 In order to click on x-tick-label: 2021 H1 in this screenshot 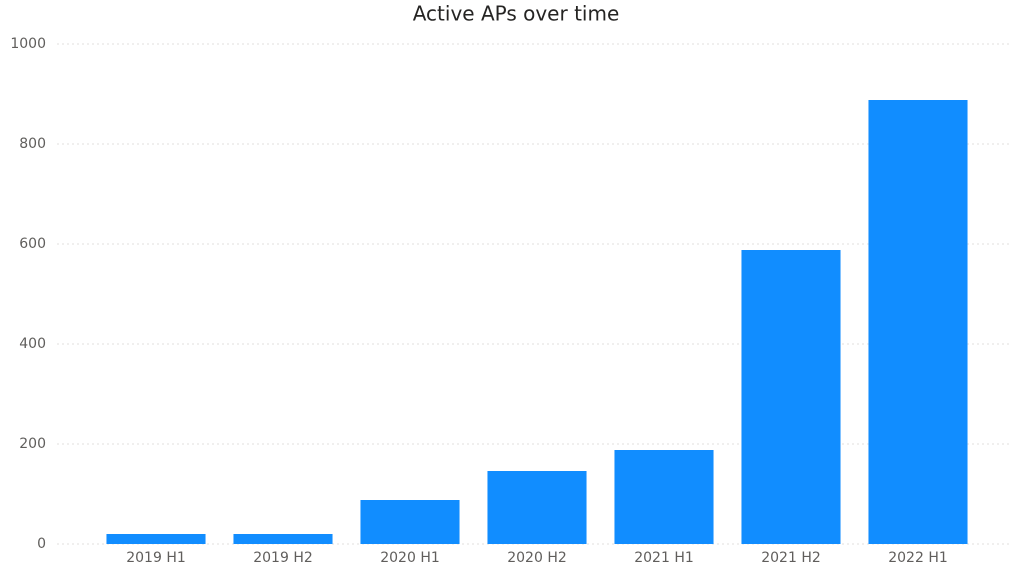, I will do `click(664, 558)`.